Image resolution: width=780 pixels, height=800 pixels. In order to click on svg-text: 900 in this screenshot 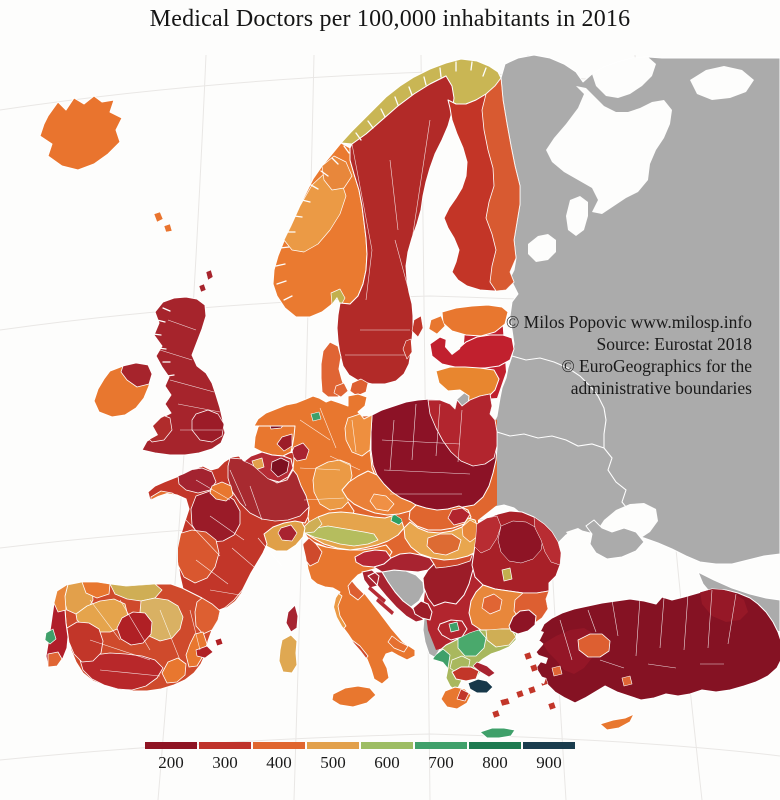, I will do `click(549, 762)`.